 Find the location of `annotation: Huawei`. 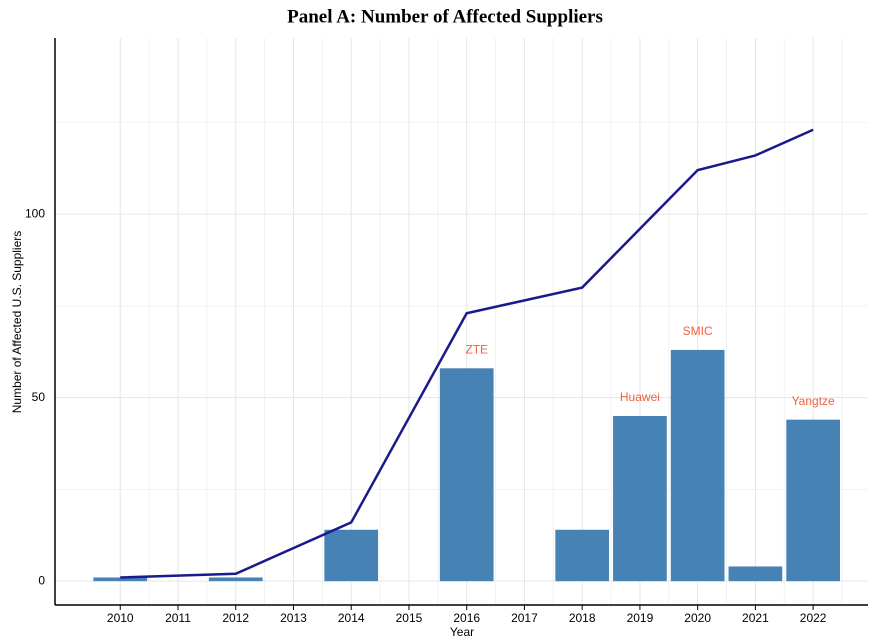

annotation: Huawei is located at coordinates (640, 397).